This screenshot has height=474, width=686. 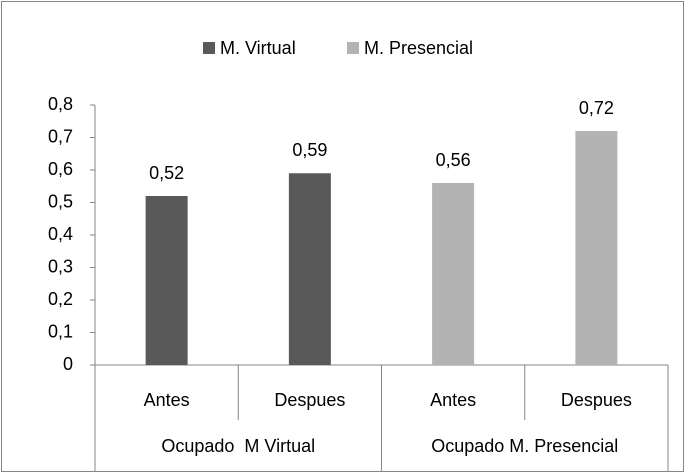 I want to click on y-tick-label: 0,8, so click(x=60, y=104).